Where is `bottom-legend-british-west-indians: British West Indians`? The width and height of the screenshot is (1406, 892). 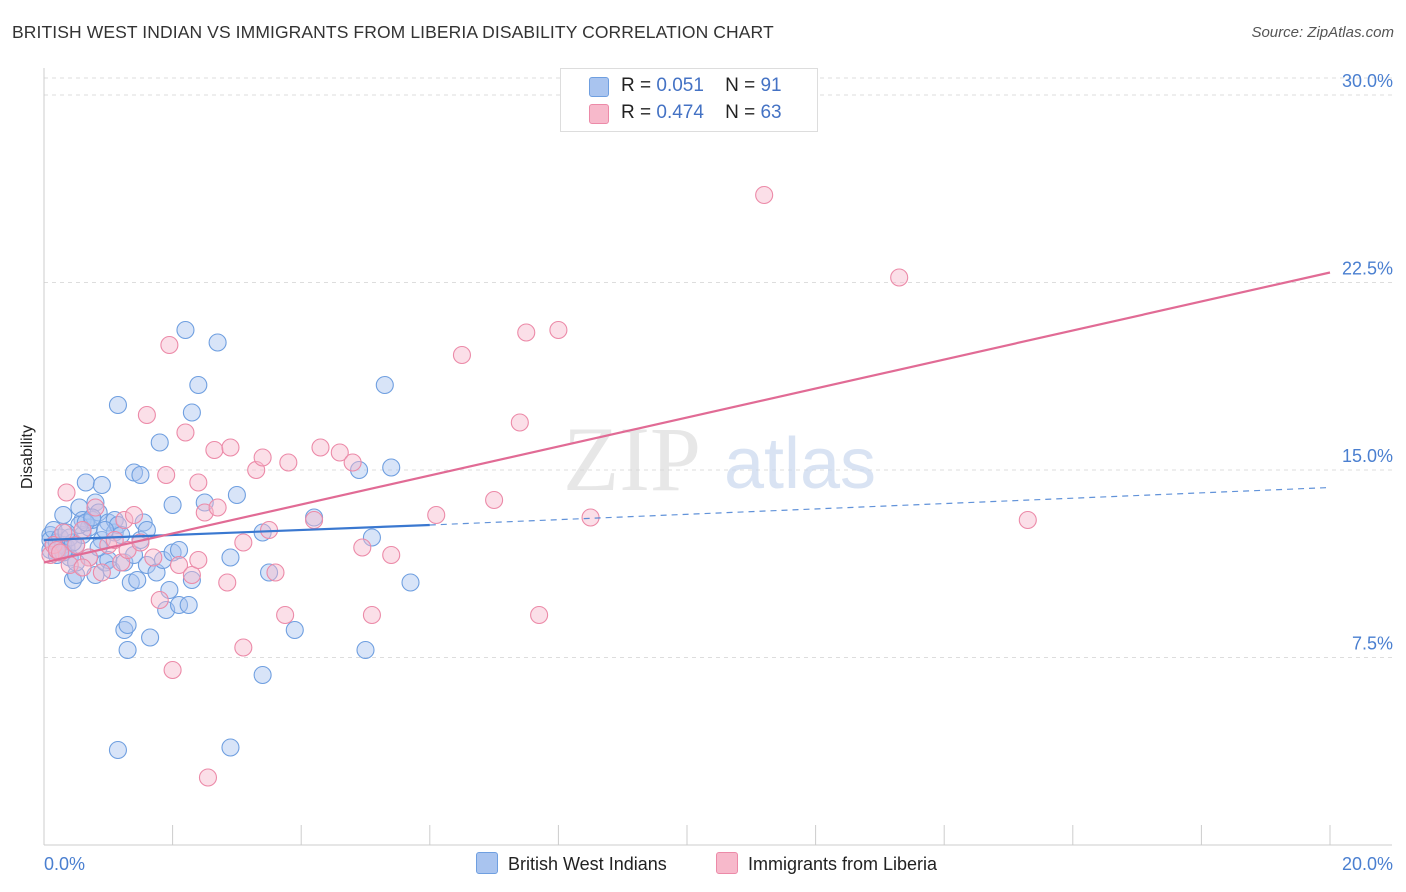
bottom-legend-british-west-indians: British West Indians is located at coordinates (571, 863).